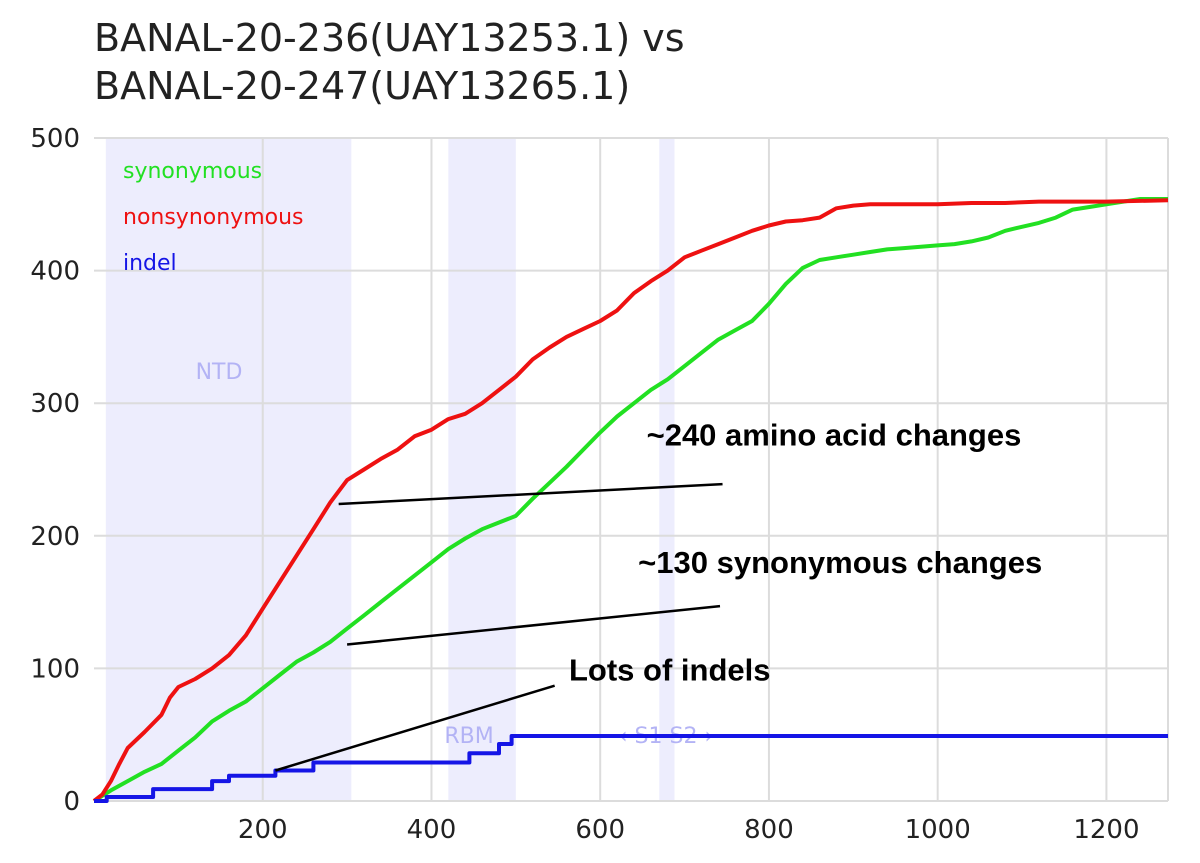 The width and height of the screenshot is (1200, 863). What do you see at coordinates (263, 830) in the screenshot?
I see `x-tick-label-200: 200` at bounding box center [263, 830].